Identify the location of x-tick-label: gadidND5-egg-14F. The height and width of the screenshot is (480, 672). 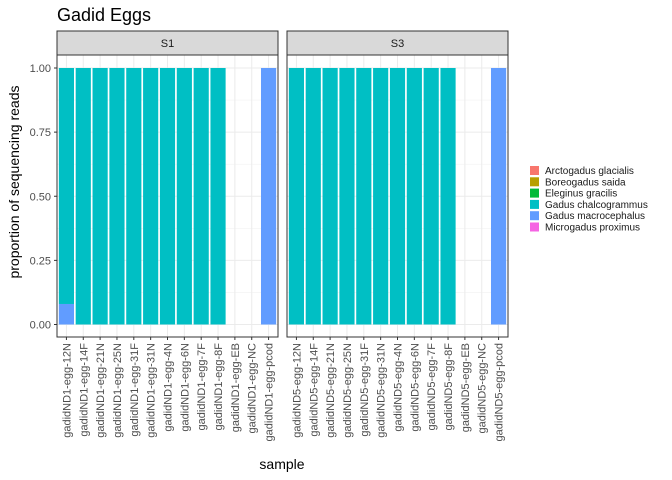
(314, 390).